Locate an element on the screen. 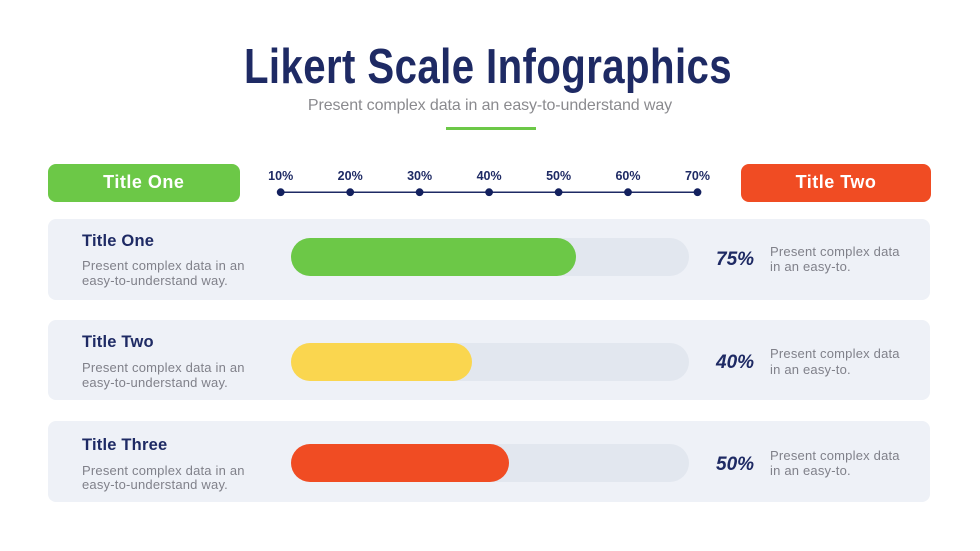 The height and width of the screenshot is (551, 980). svg-text: 60% is located at coordinates (627, 176).